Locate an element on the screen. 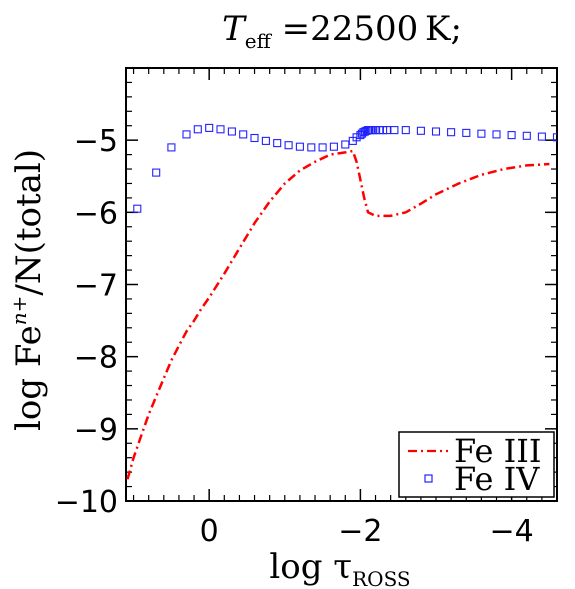 The width and height of the screenshot is (575, 589). y-tick-label: −5 is located at coordinates (96, 141).